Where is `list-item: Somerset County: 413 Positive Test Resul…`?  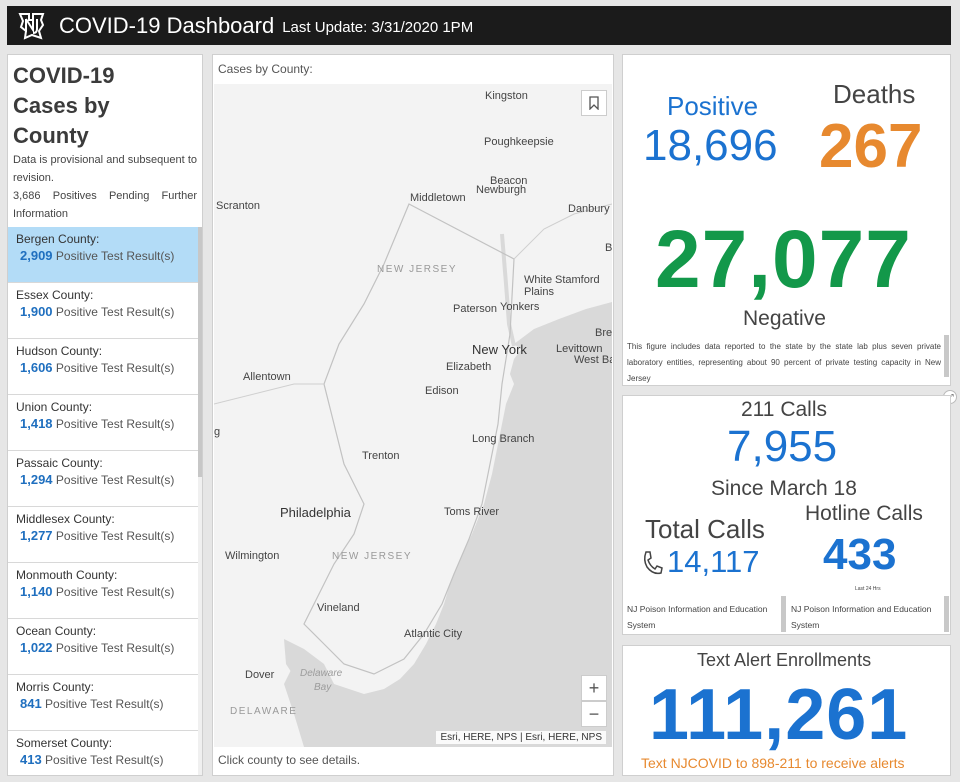 list-item: Somerset County: 413 Positive Test Resul… is located at coordinates (103, 753).